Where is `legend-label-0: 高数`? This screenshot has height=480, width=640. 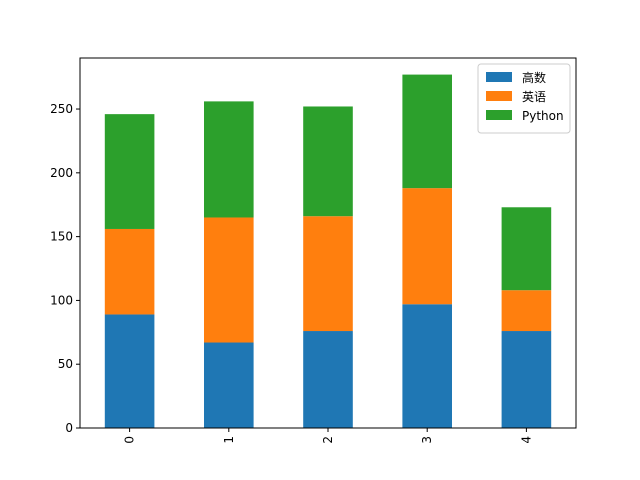 legend-label-0: 高数 is located at coordinates (534, 77).